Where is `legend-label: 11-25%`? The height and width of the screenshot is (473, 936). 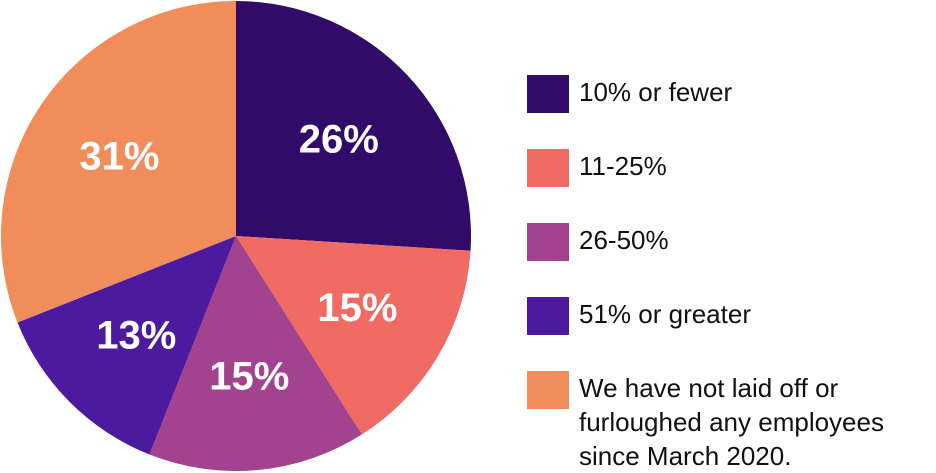 legend-label: 11-25% is located at coordinates (623, 166).